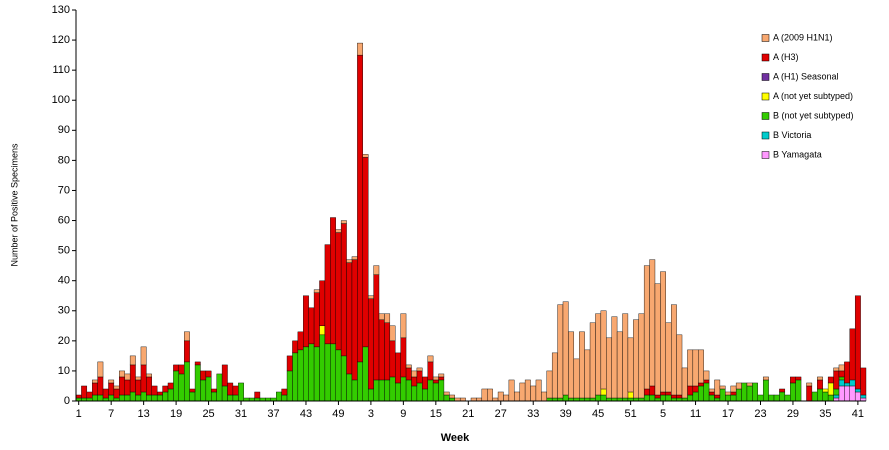 The image size is (889, 450). What do you see at coordinates (663, 414) in the screenshot?
I see `x-tick-label: 5` at bounding box center [663, 414].